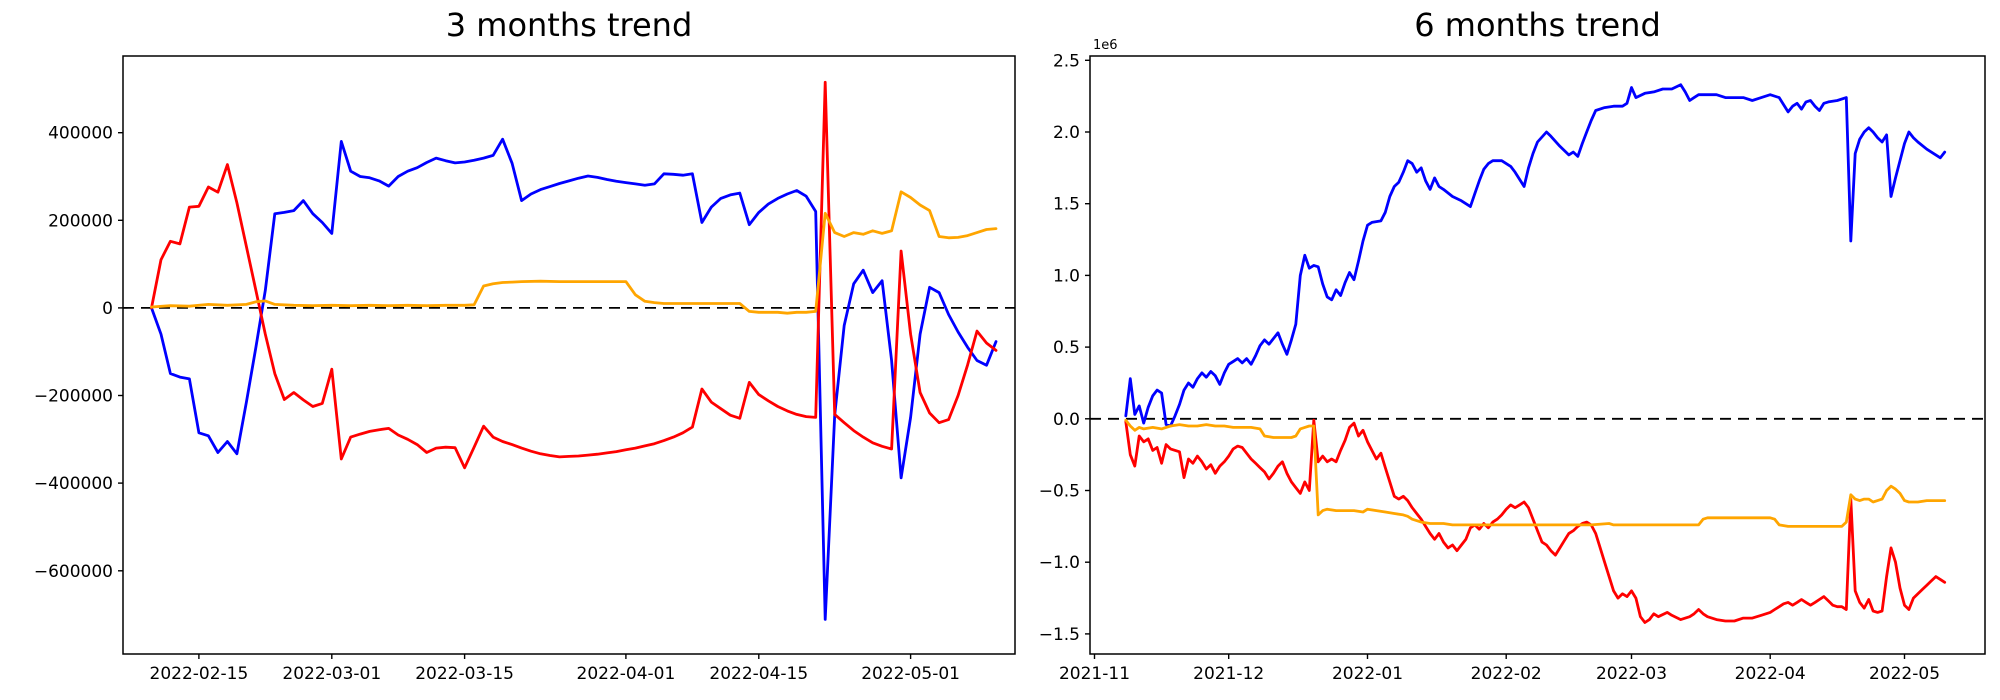  I want to click on chart-title-3-months: 3 months trend, so click(569, 25).